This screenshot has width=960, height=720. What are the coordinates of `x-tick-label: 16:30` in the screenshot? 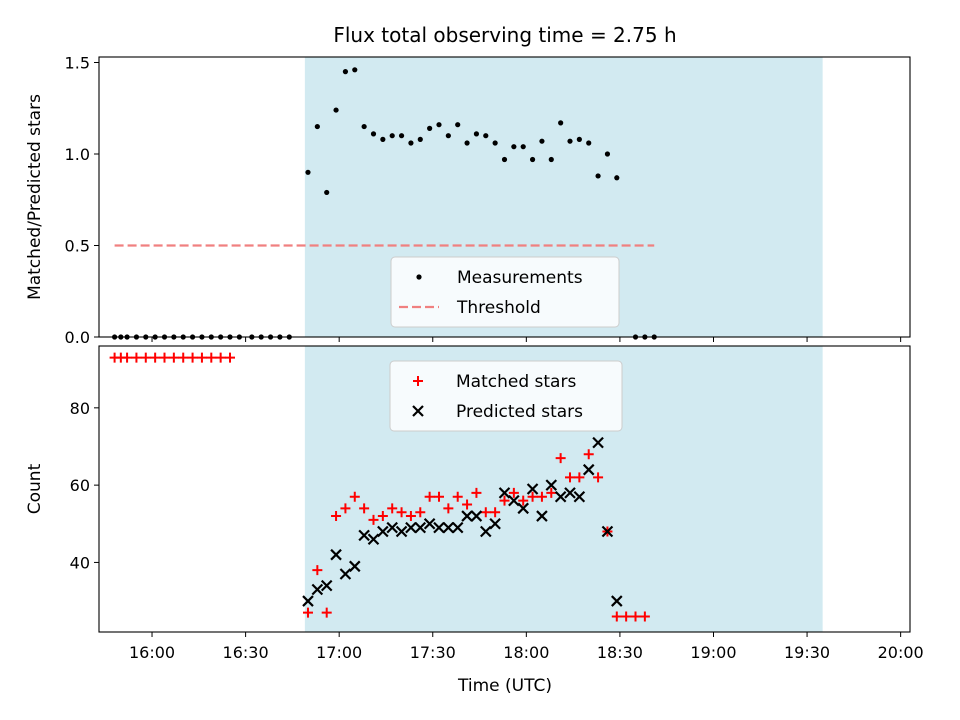 It's located at (246, 652).